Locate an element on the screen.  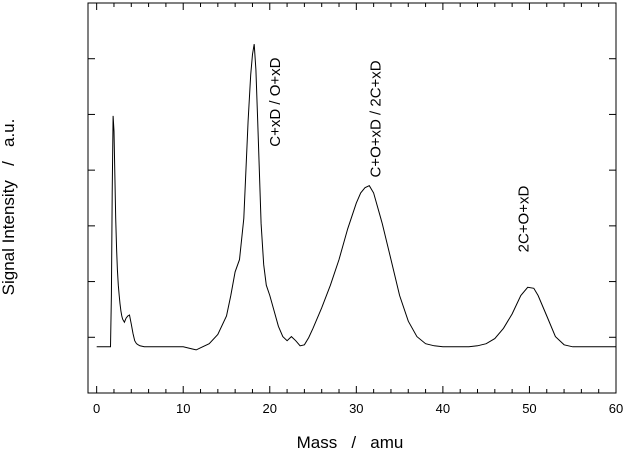
x-tick-label-20: 20 is located at coordinates (270, 408).